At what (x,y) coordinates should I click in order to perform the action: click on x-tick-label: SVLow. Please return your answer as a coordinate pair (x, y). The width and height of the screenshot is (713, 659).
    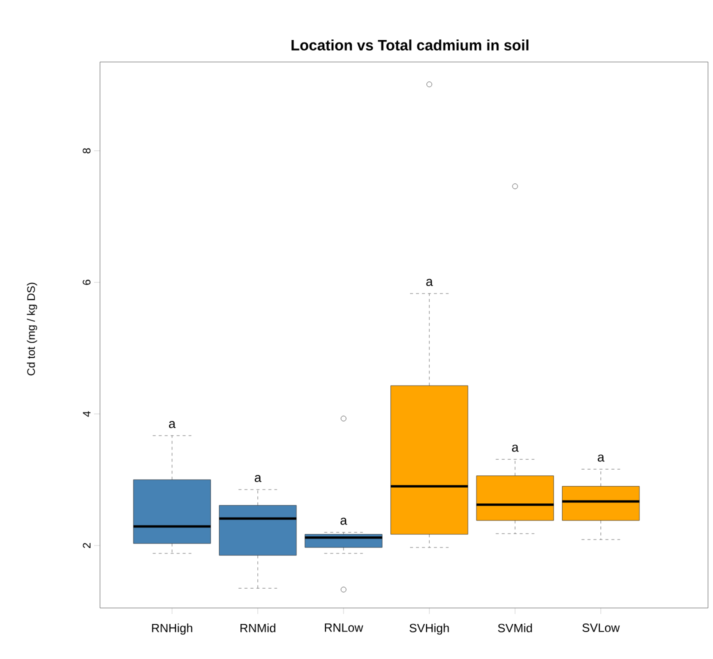
    Looking at the image, I should click on (601, 628).